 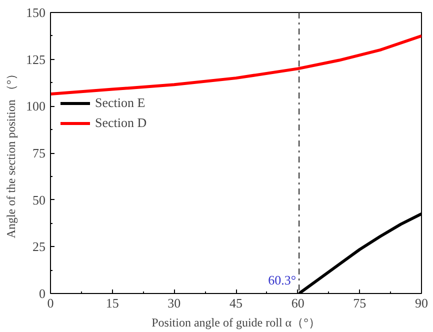 What do you see at coordinates (121, 123) in the screenshot?
I see `legend-label: Section D` at bounding box center [121, 123].